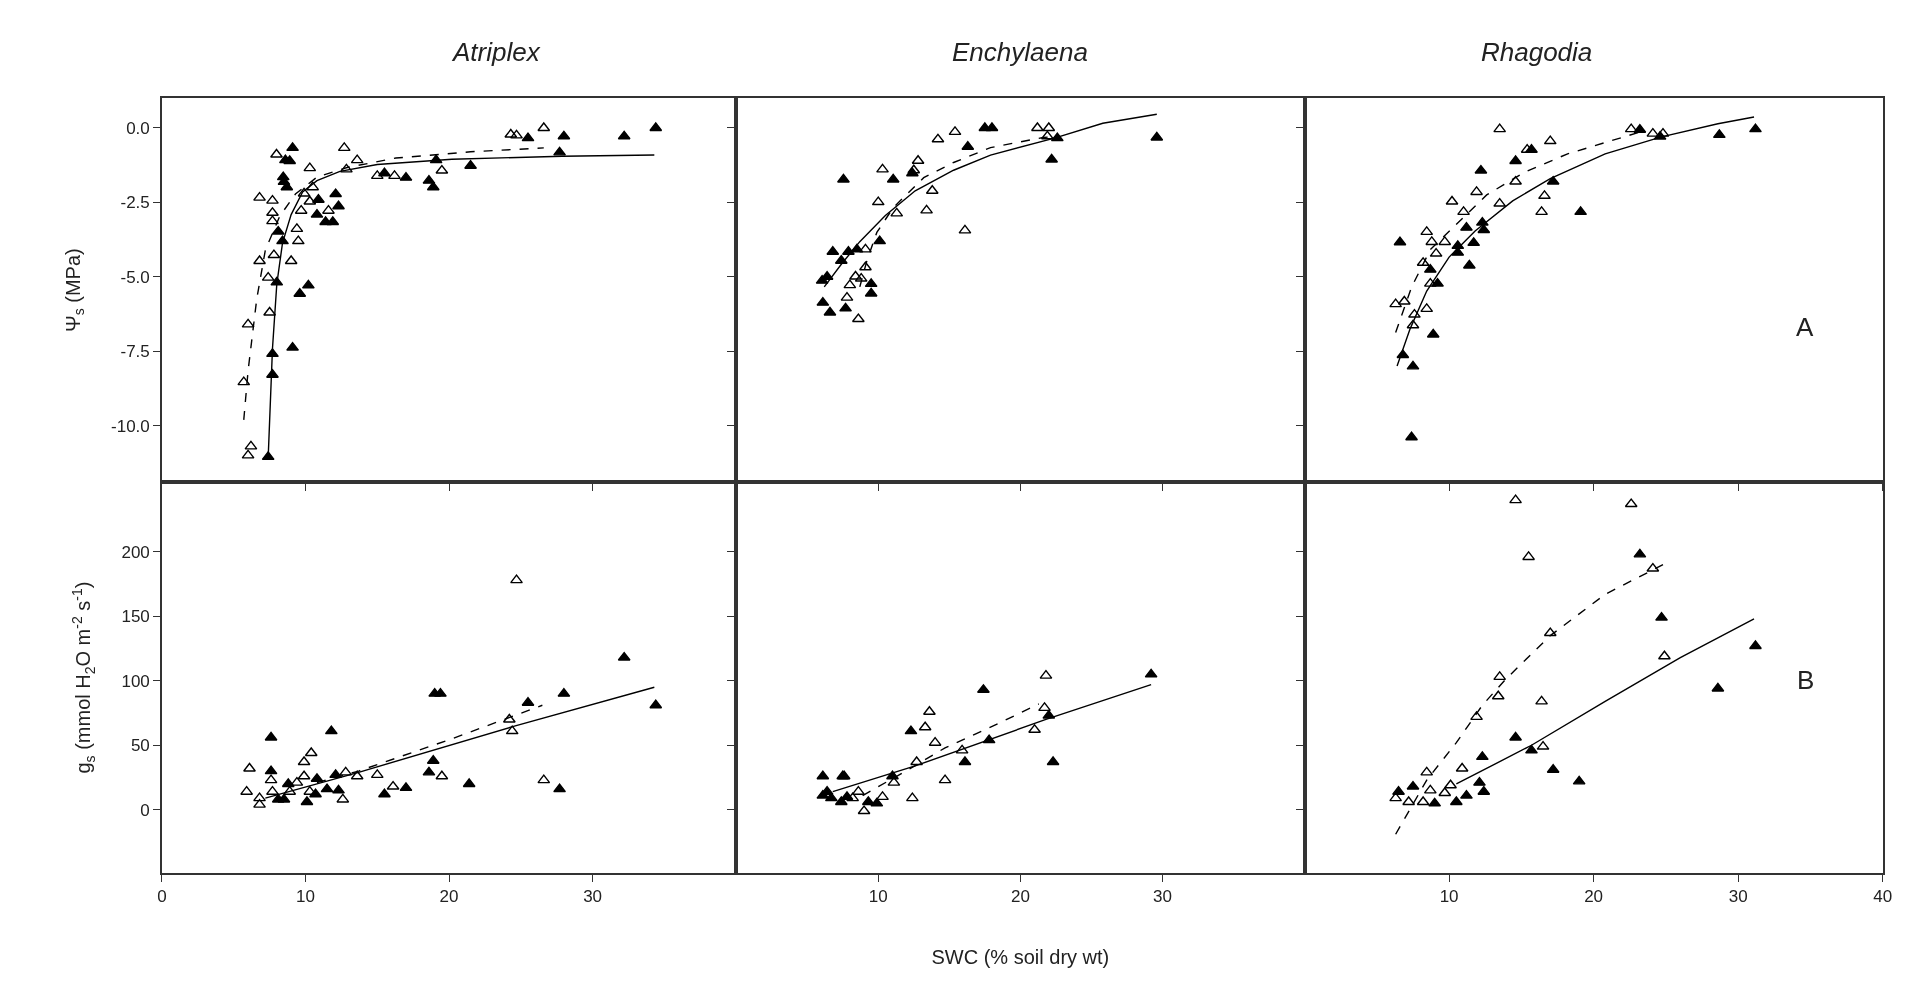 The height and width of the screenshot is (992, 1928). I want to click on chart-title: Rhagodia, so click(1537, 52).